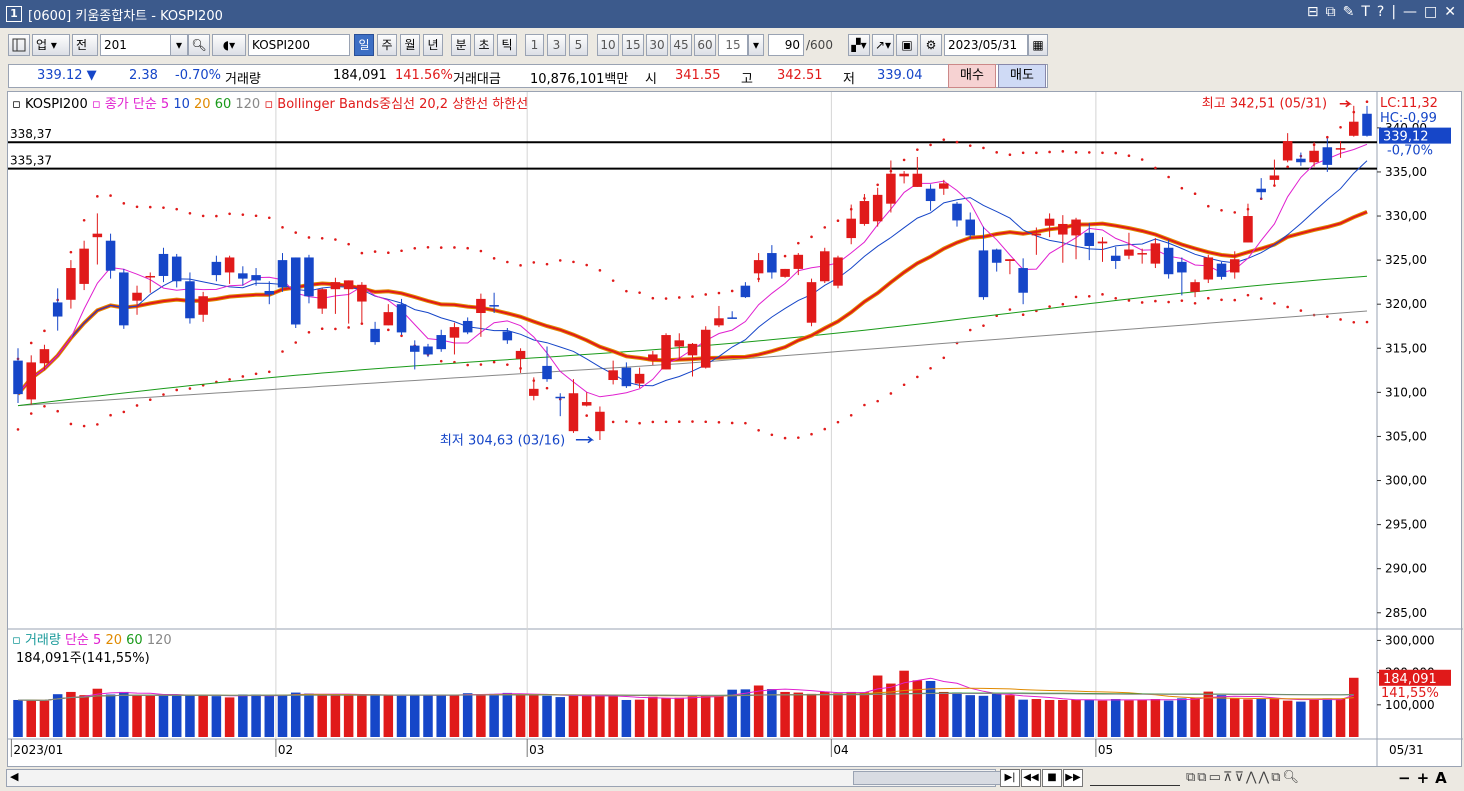  What do you see at coordinates (19, 45) in the screenshot?
I see `panel-toggle-icon` at bounding box center [19, 45].